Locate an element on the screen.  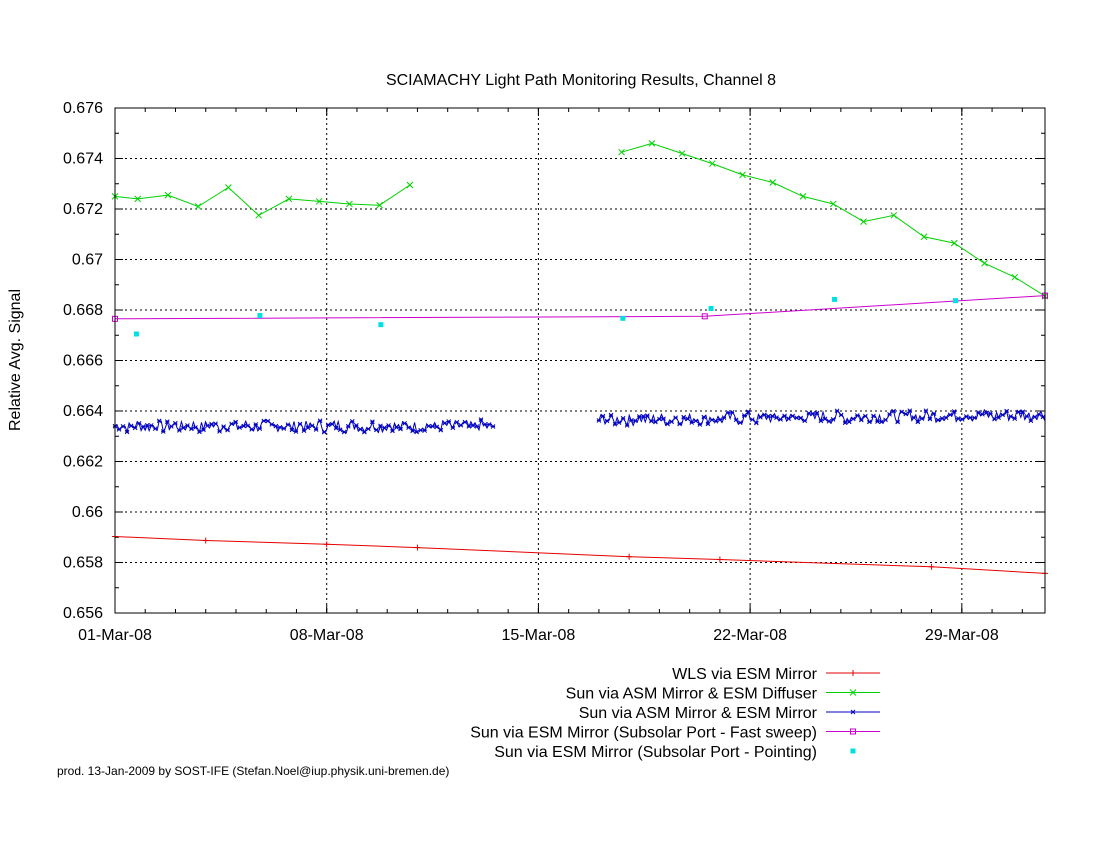
series-sun-via-asm-mirror-esm-mirror is located at coordinates (579, 421).